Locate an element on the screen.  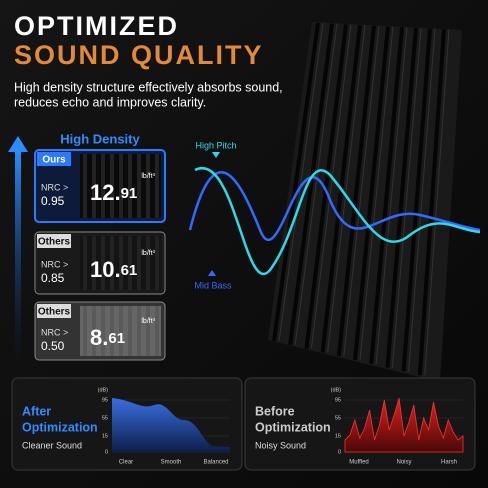
x-label: Harsh is located at coordinates (449, 463).